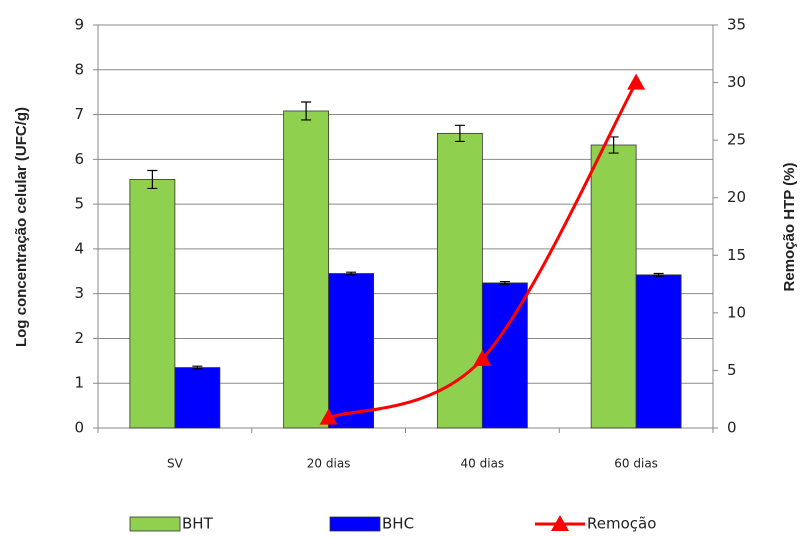 This screenshot has width=805, height=537. Describe the element at coordinates (560, 523) in the screenshot. I see `legend-marker` at that location.